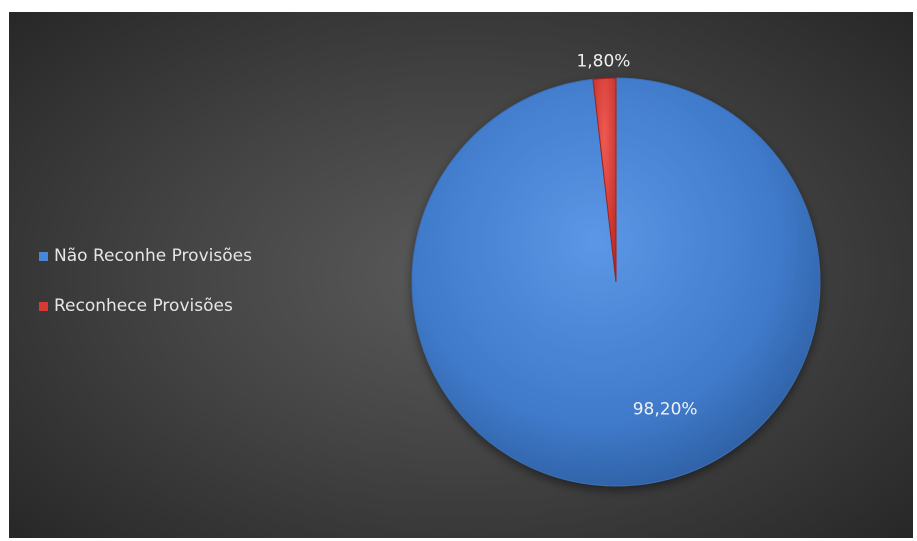  What do you see at coordinates (665, 409) in the screenshot?
I see `data-label-nao-reconhece: 98,20%` at bounding box center [665, 409].